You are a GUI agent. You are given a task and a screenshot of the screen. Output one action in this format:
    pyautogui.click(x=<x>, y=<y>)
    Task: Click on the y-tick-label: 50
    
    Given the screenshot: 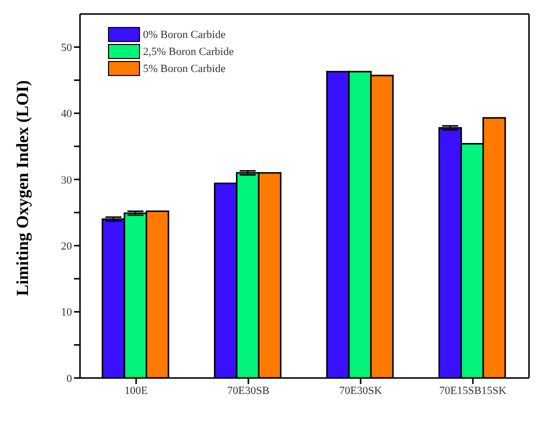 What is the action you would take?
    pyautogui.click(x=66, y=48)
    